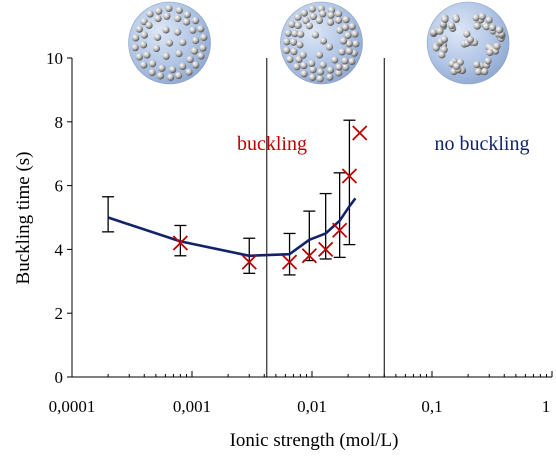  Describe the element at coordinates (72, 406) in the screenshot. I see `x-tick-label: 0,0001` at that location.